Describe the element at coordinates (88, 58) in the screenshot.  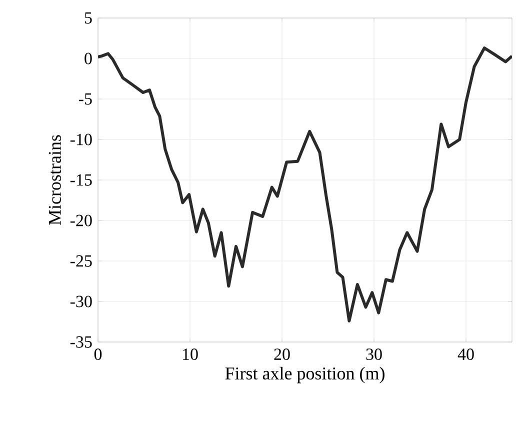
I see `y-tick-label: 0` at that location.